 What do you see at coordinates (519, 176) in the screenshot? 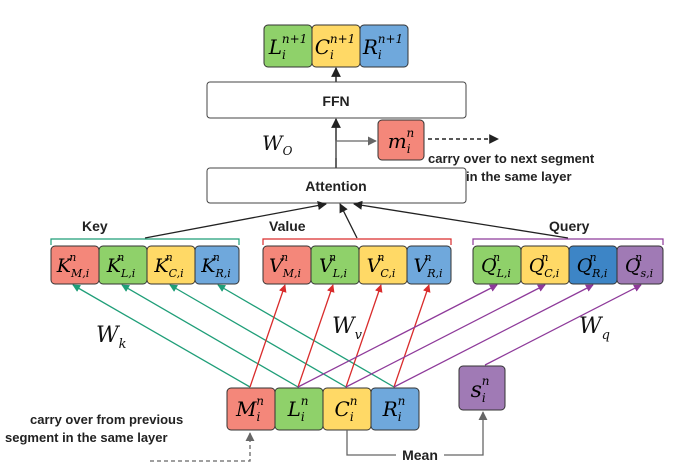
I see `carry-over-next-line2: in the same layer` at bounding box center [519, 176].